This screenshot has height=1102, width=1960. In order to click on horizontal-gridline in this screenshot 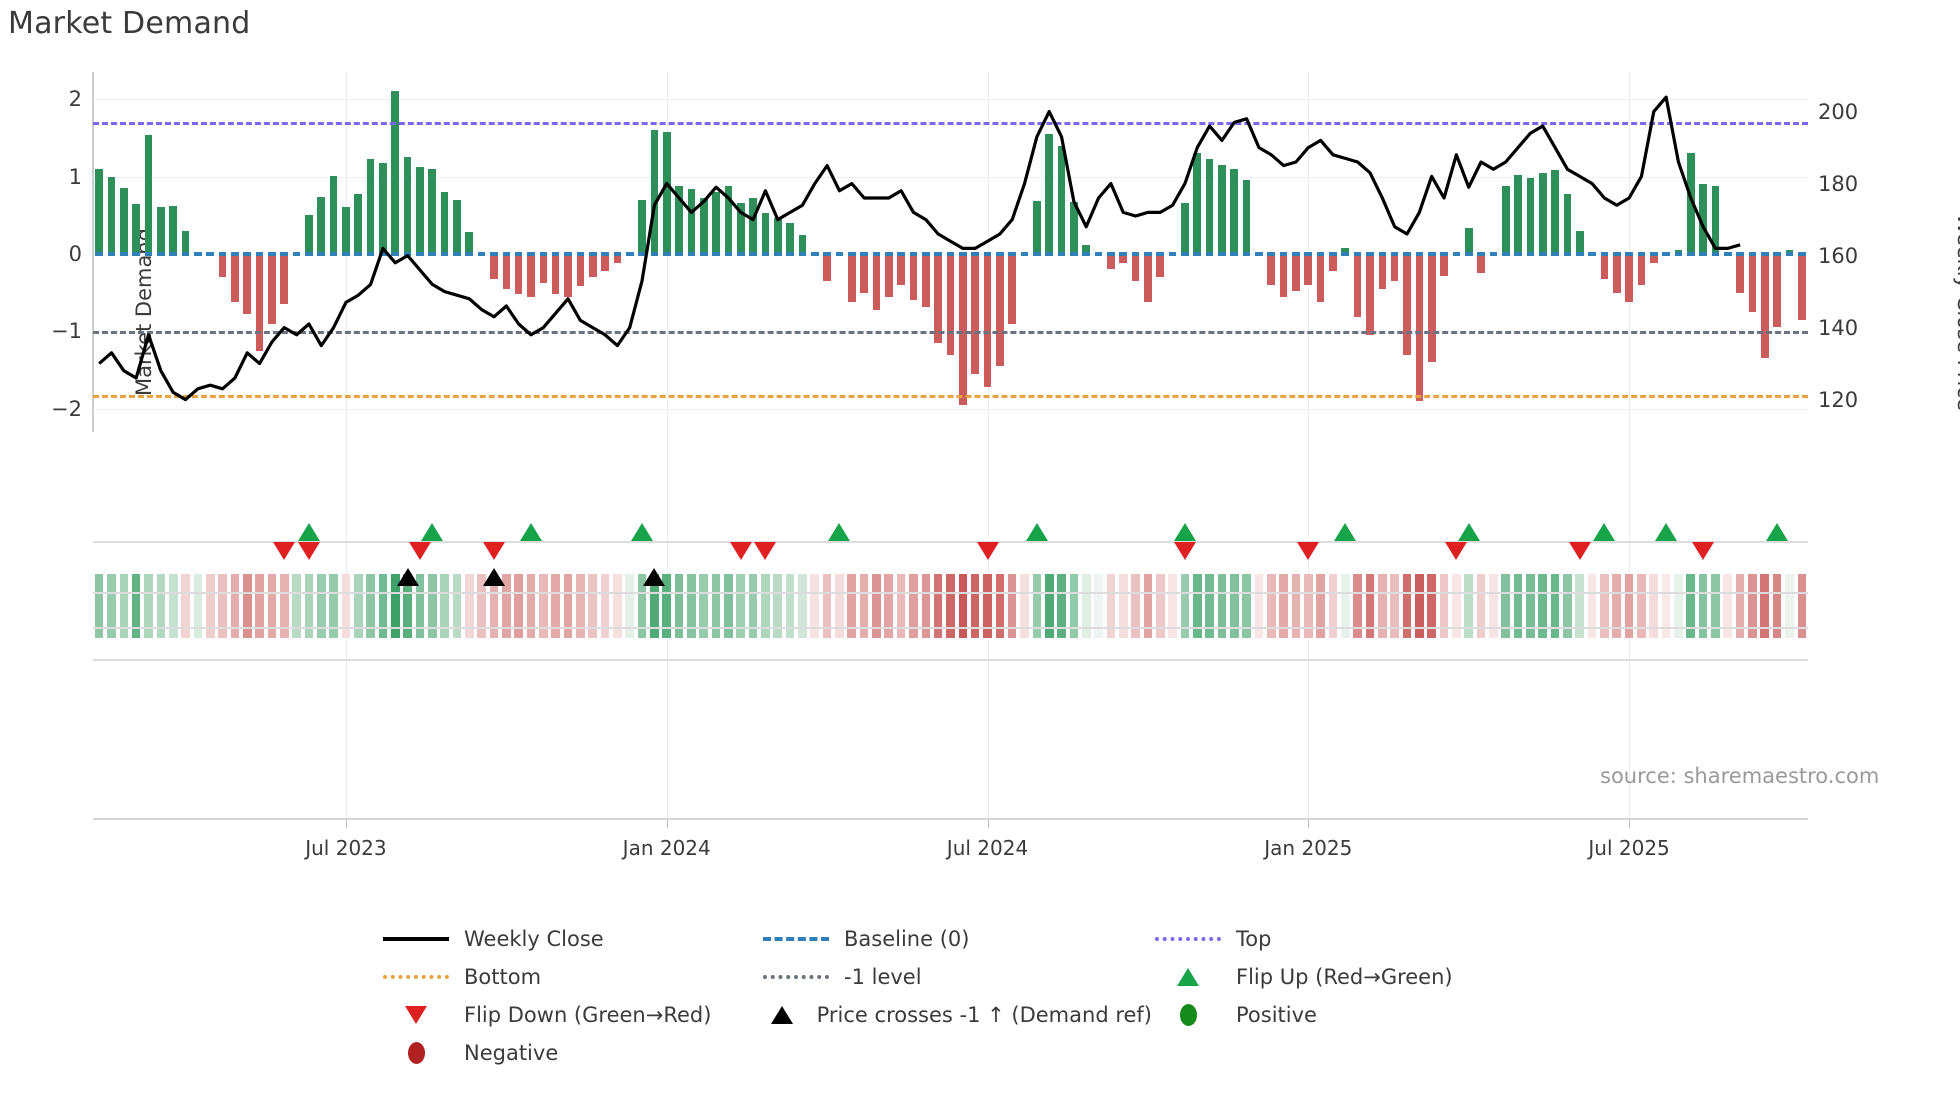, I will do `click(950, 409)`.